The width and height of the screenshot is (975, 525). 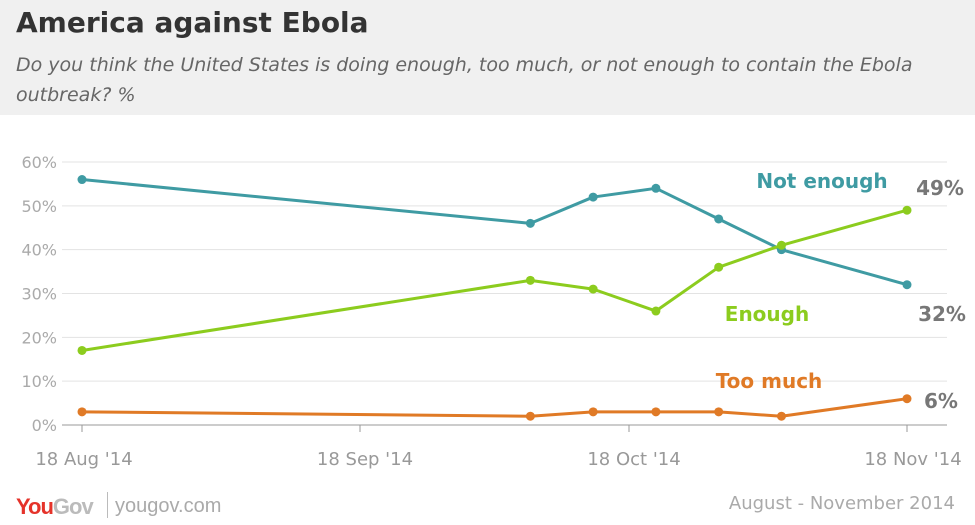 What do you see at coordinates (821, 181) in the screenshot?
I see `series-label: Not enough` at bounding box center [821, 181].